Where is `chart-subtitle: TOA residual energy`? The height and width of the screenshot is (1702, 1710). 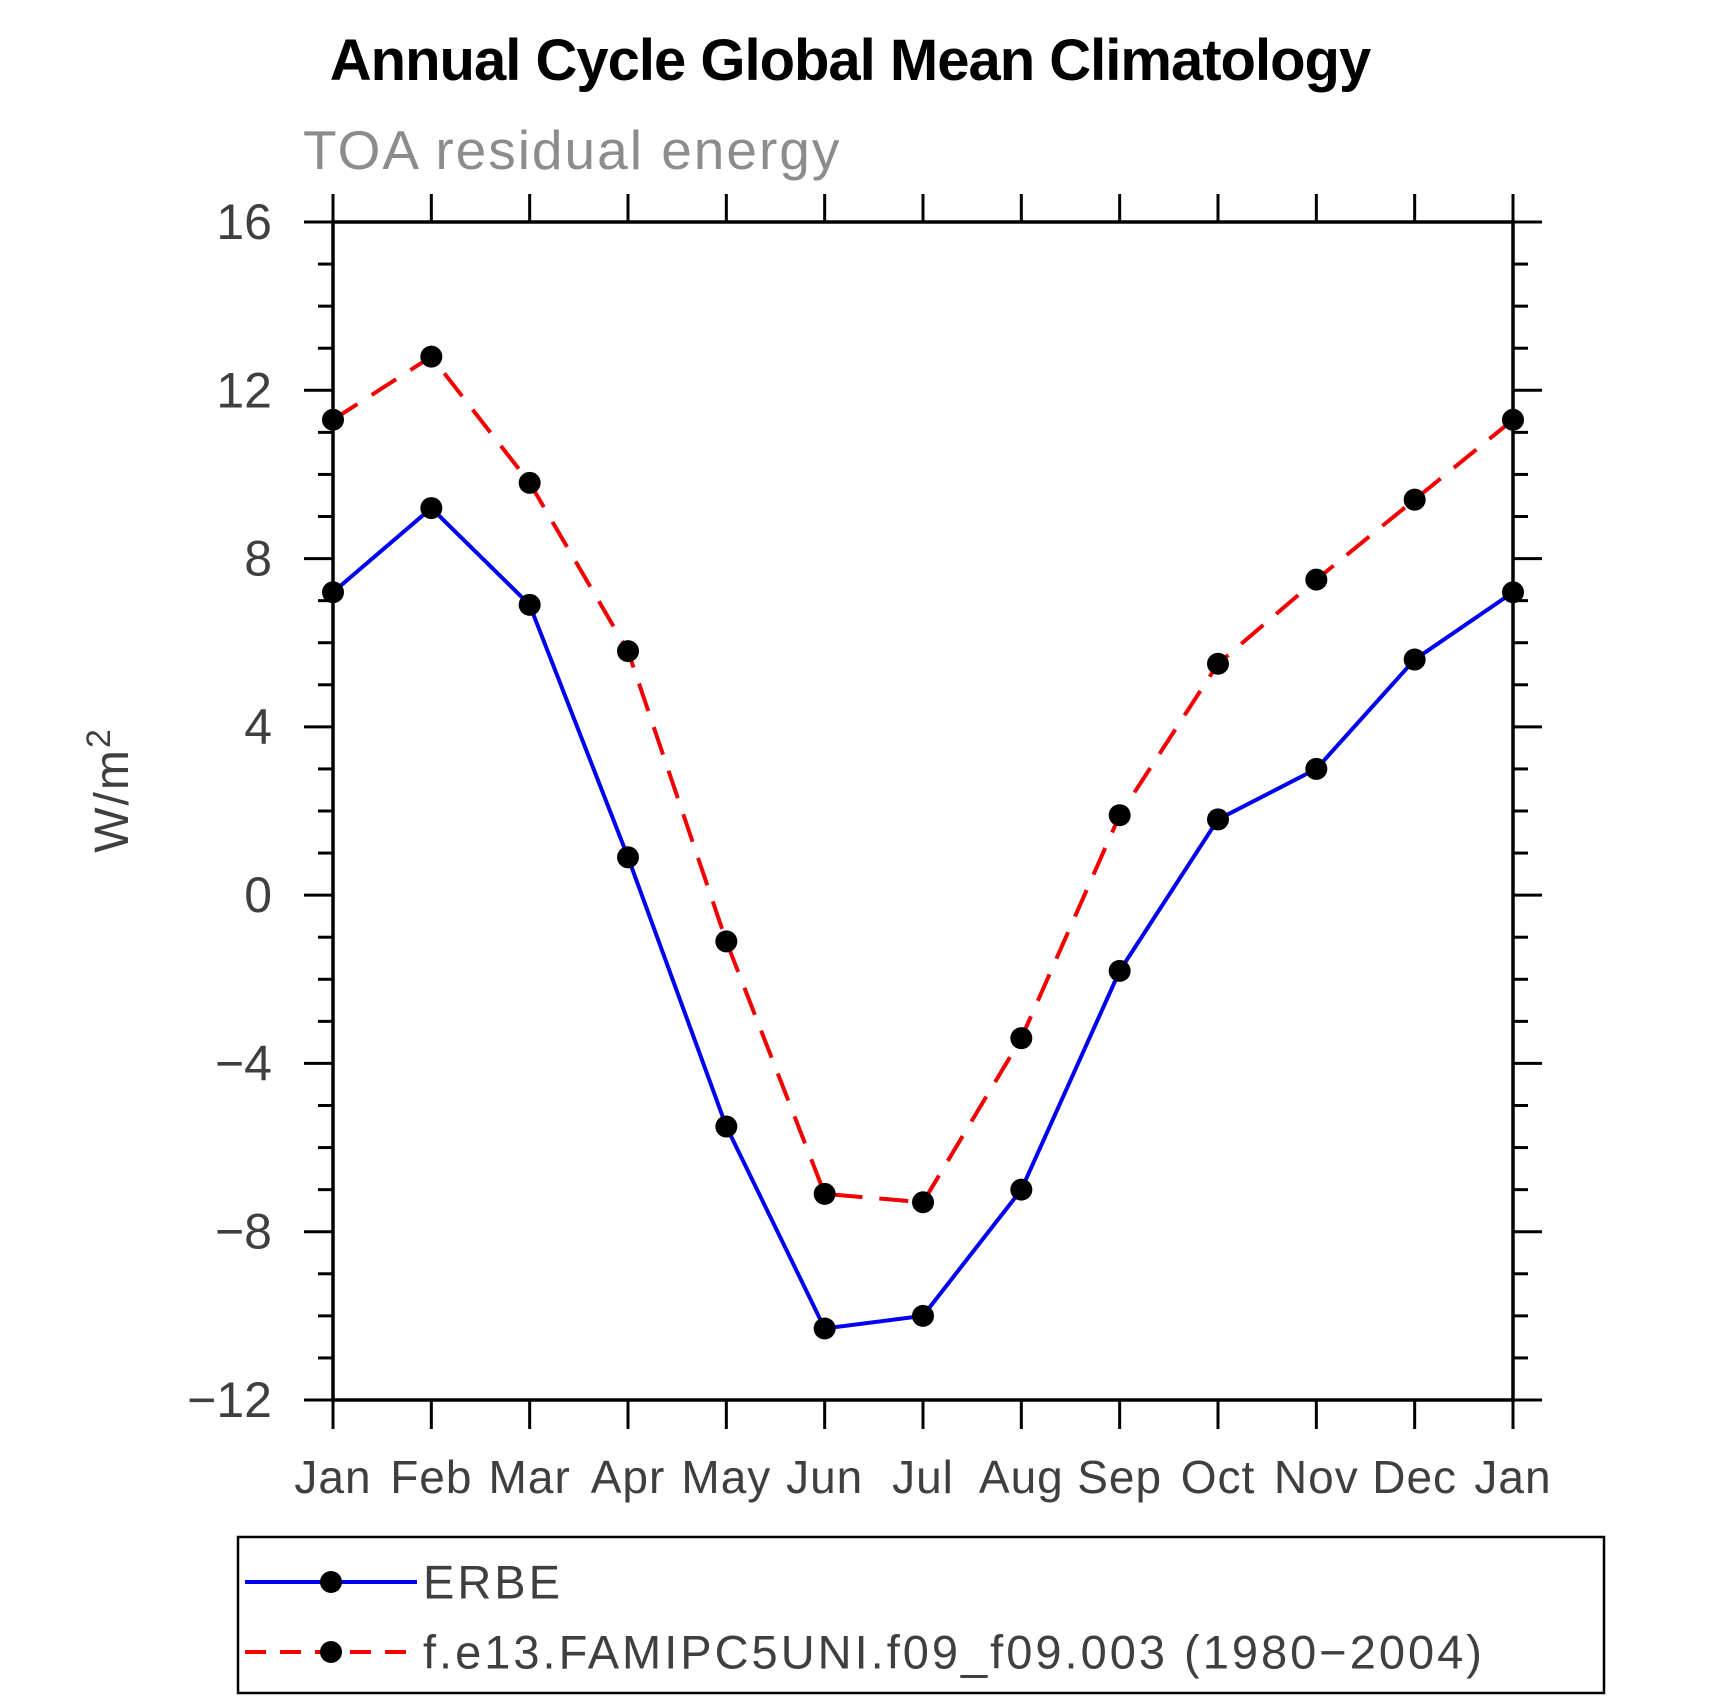 chart-subtitle: TOA residual energy is located at coordinates (572, 150).